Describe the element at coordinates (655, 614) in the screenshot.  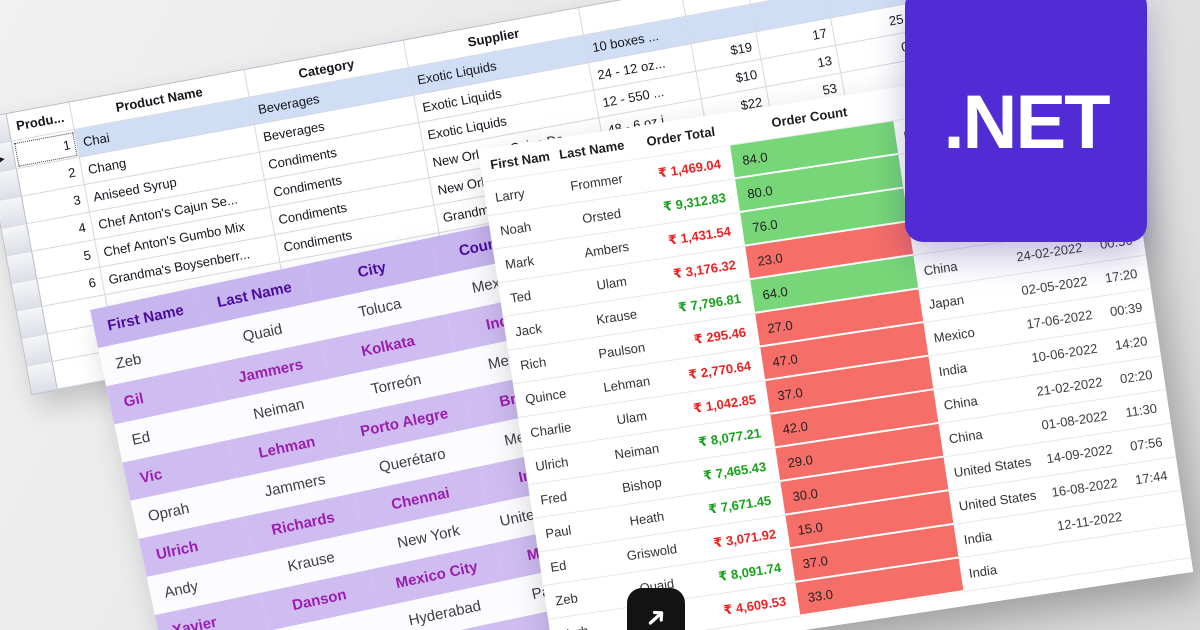
I see `arrow-up-right-icon: ➜` at that location.